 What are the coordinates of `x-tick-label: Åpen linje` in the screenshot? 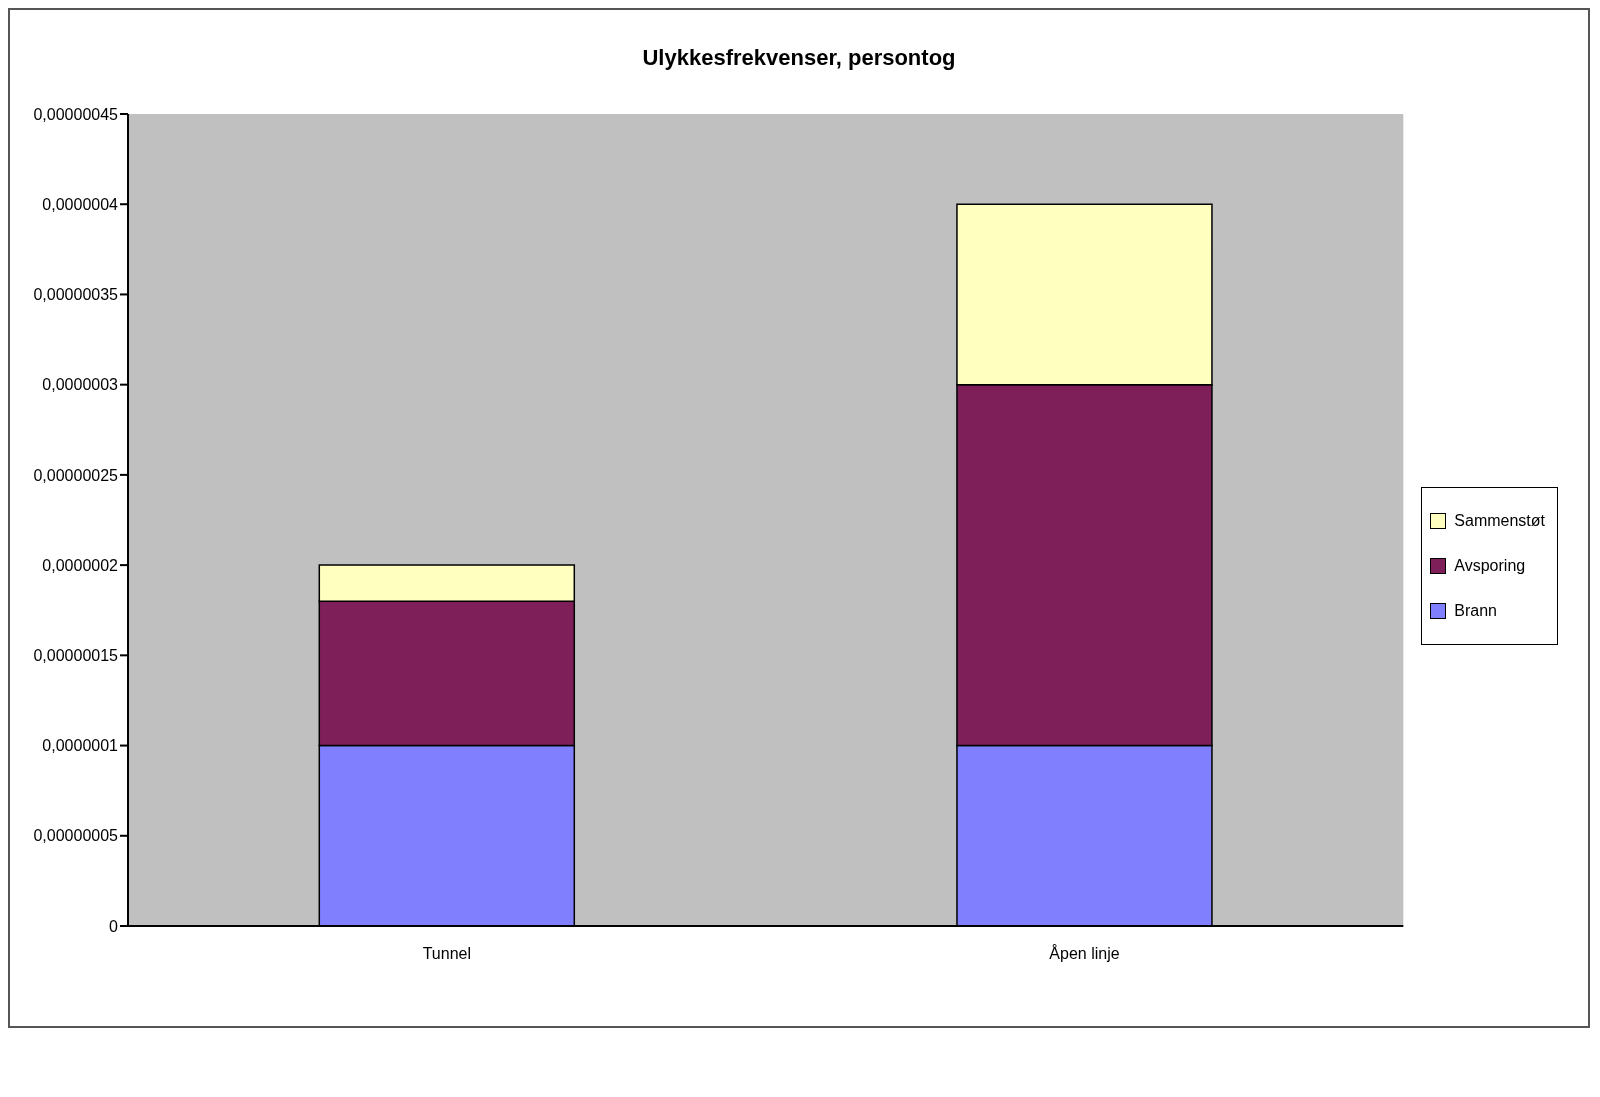 It's located at (1084, 953).